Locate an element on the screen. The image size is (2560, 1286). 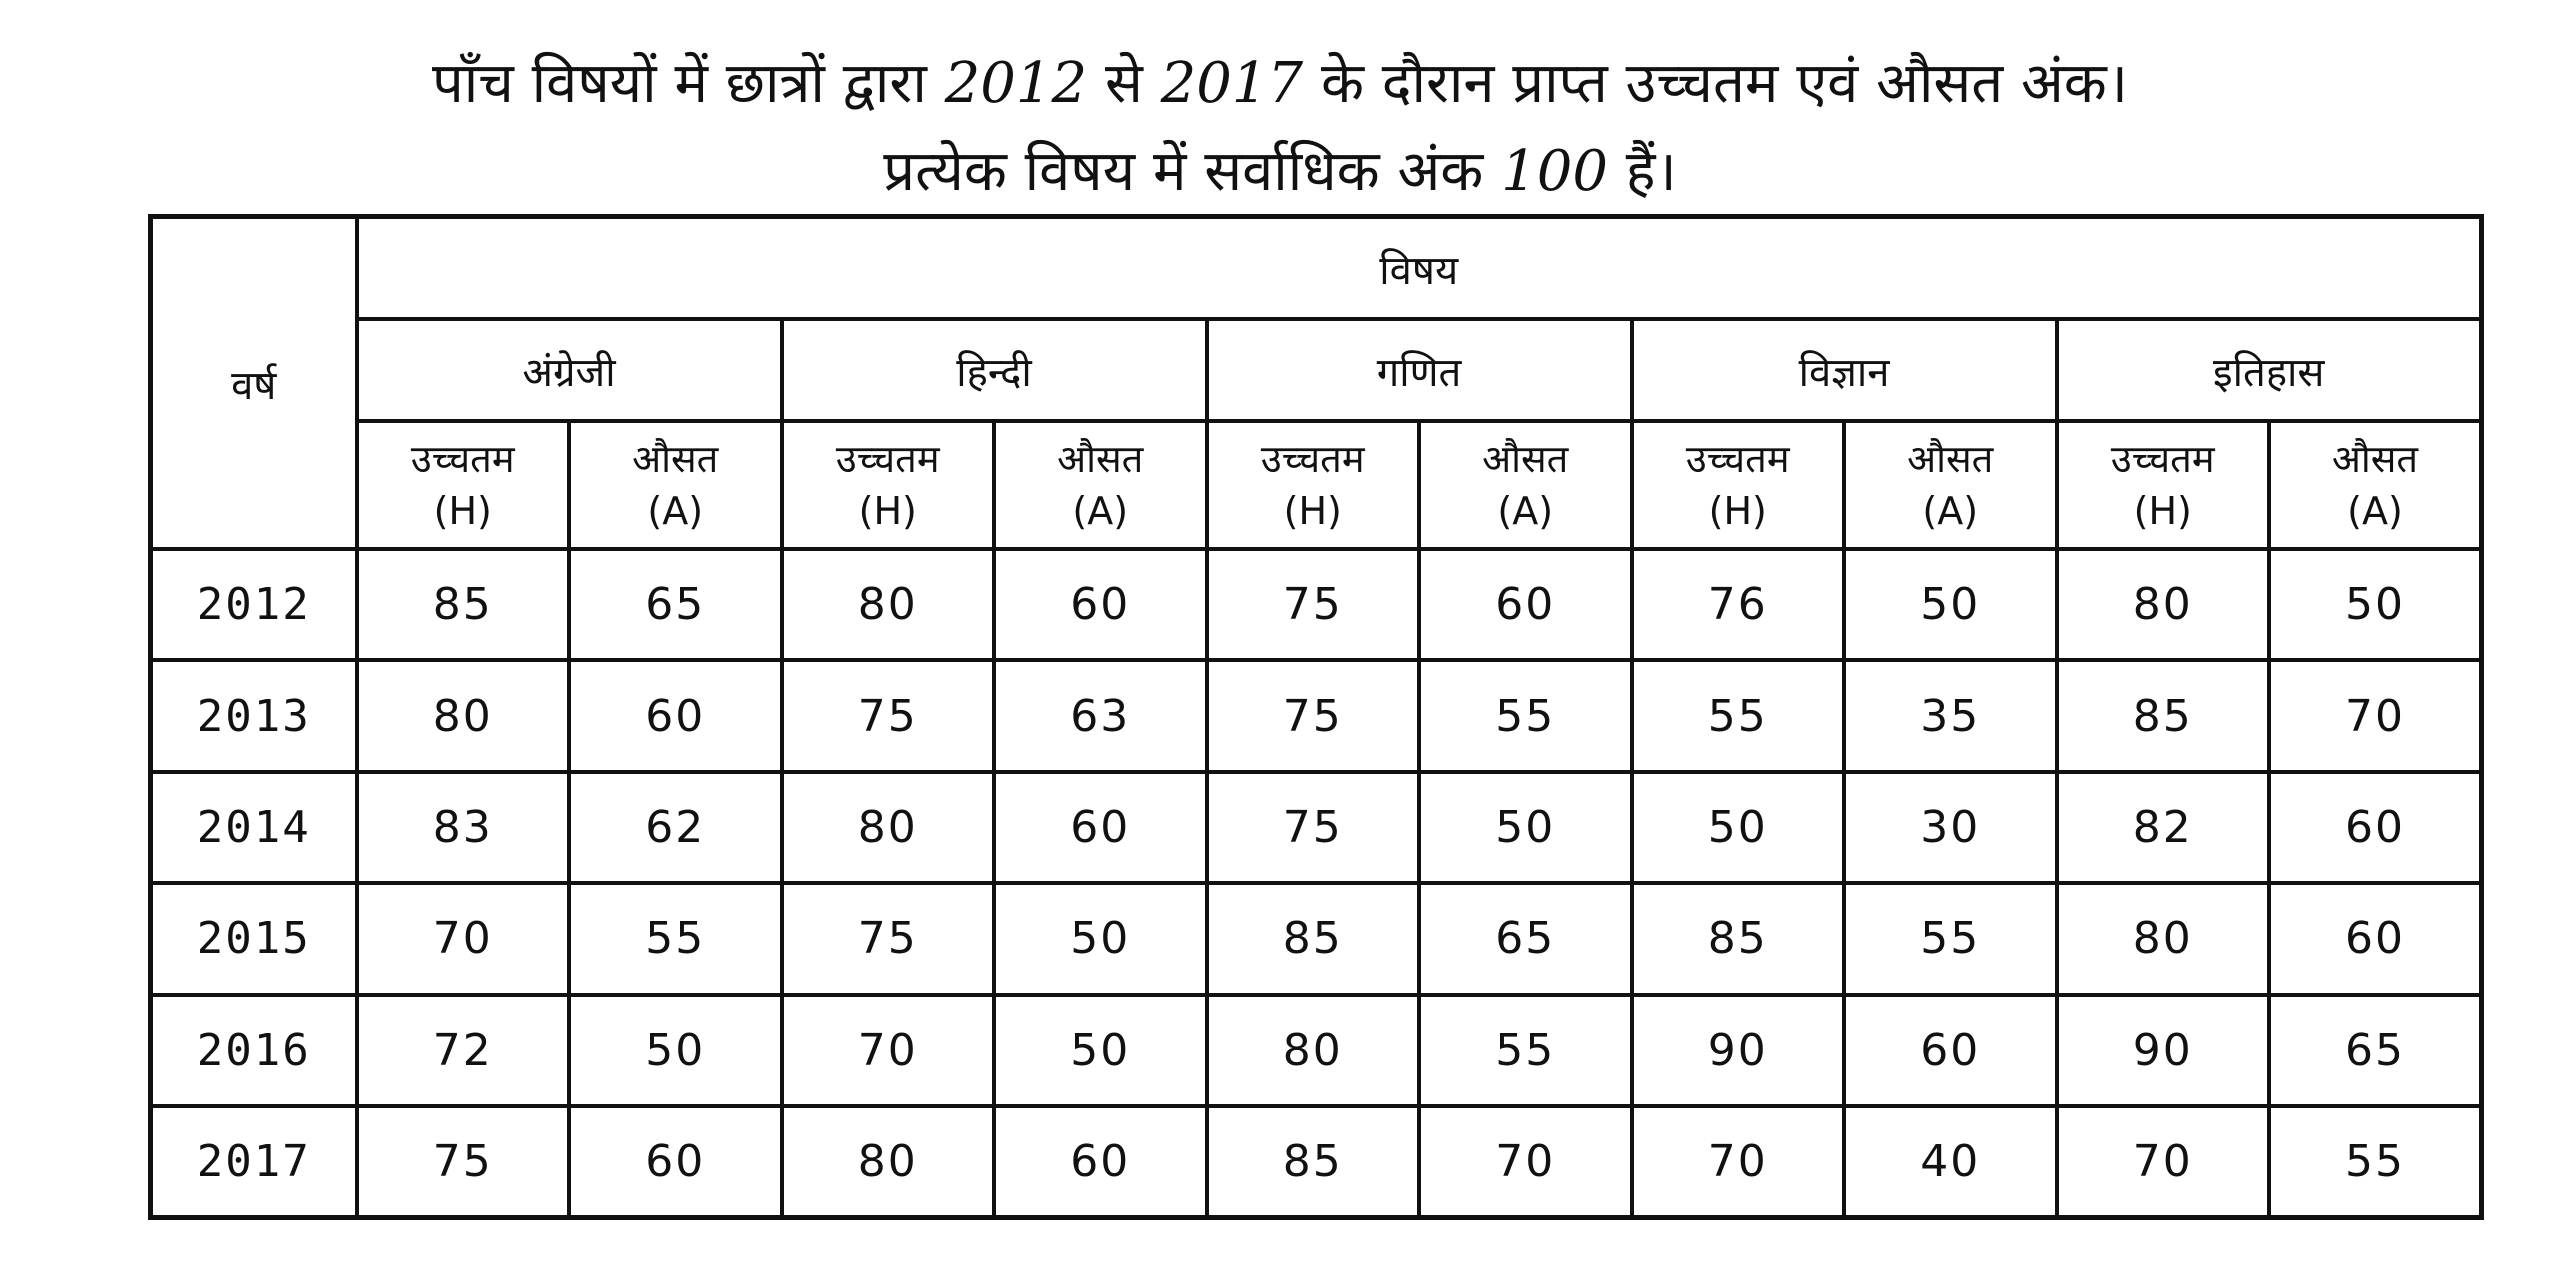
table-row: 2017 75 60 80 60 85 70 70 40 70 55 is located at coordinates (1316, 1162).